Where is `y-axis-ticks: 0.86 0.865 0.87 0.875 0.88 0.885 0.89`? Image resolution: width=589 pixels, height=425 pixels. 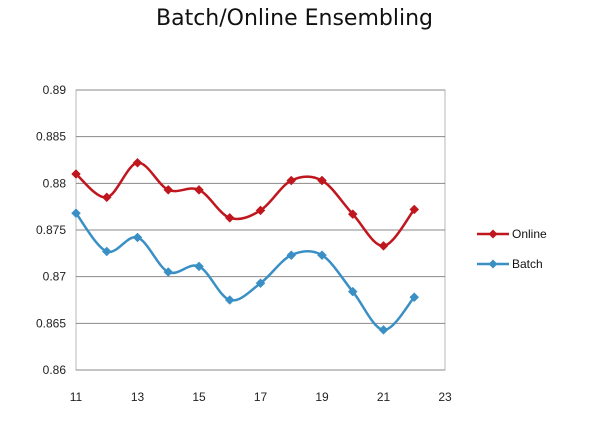
y-axis-ticks: 0.86 0.865 0.87 0.875 0.88 0.885 0.89 is located at coordinates (51, 230).